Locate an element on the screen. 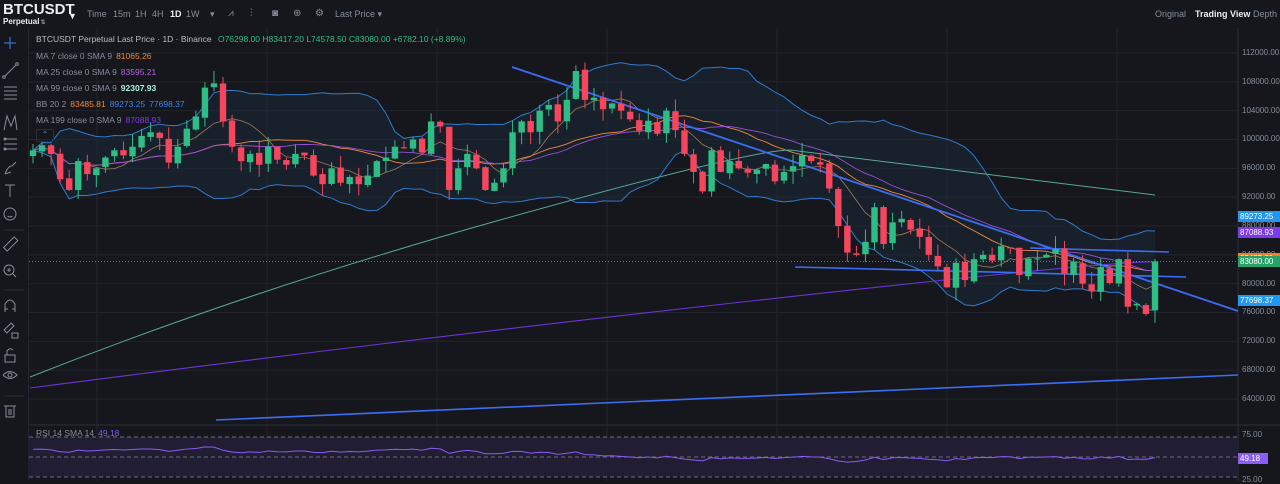 This screenshot has width=1280, height=484. text-icon is located at coordinates (10, 190).